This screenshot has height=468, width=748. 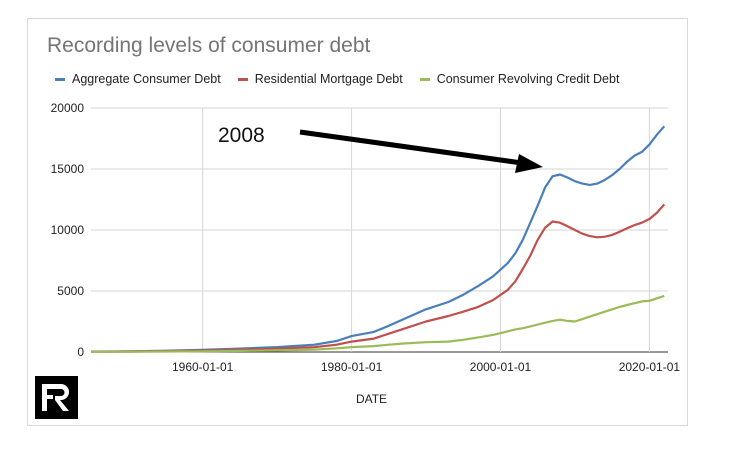 I want to click on y-tick-label-5000: 5000, so click(x=70, y=291).